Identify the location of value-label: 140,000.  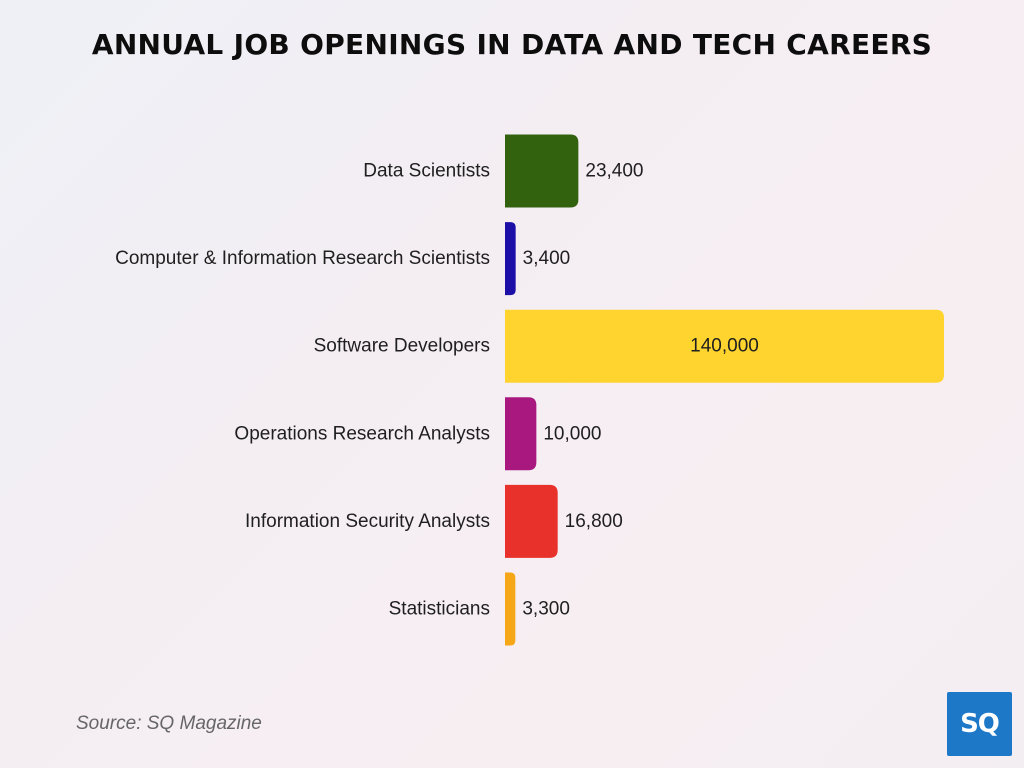
(724, 346).